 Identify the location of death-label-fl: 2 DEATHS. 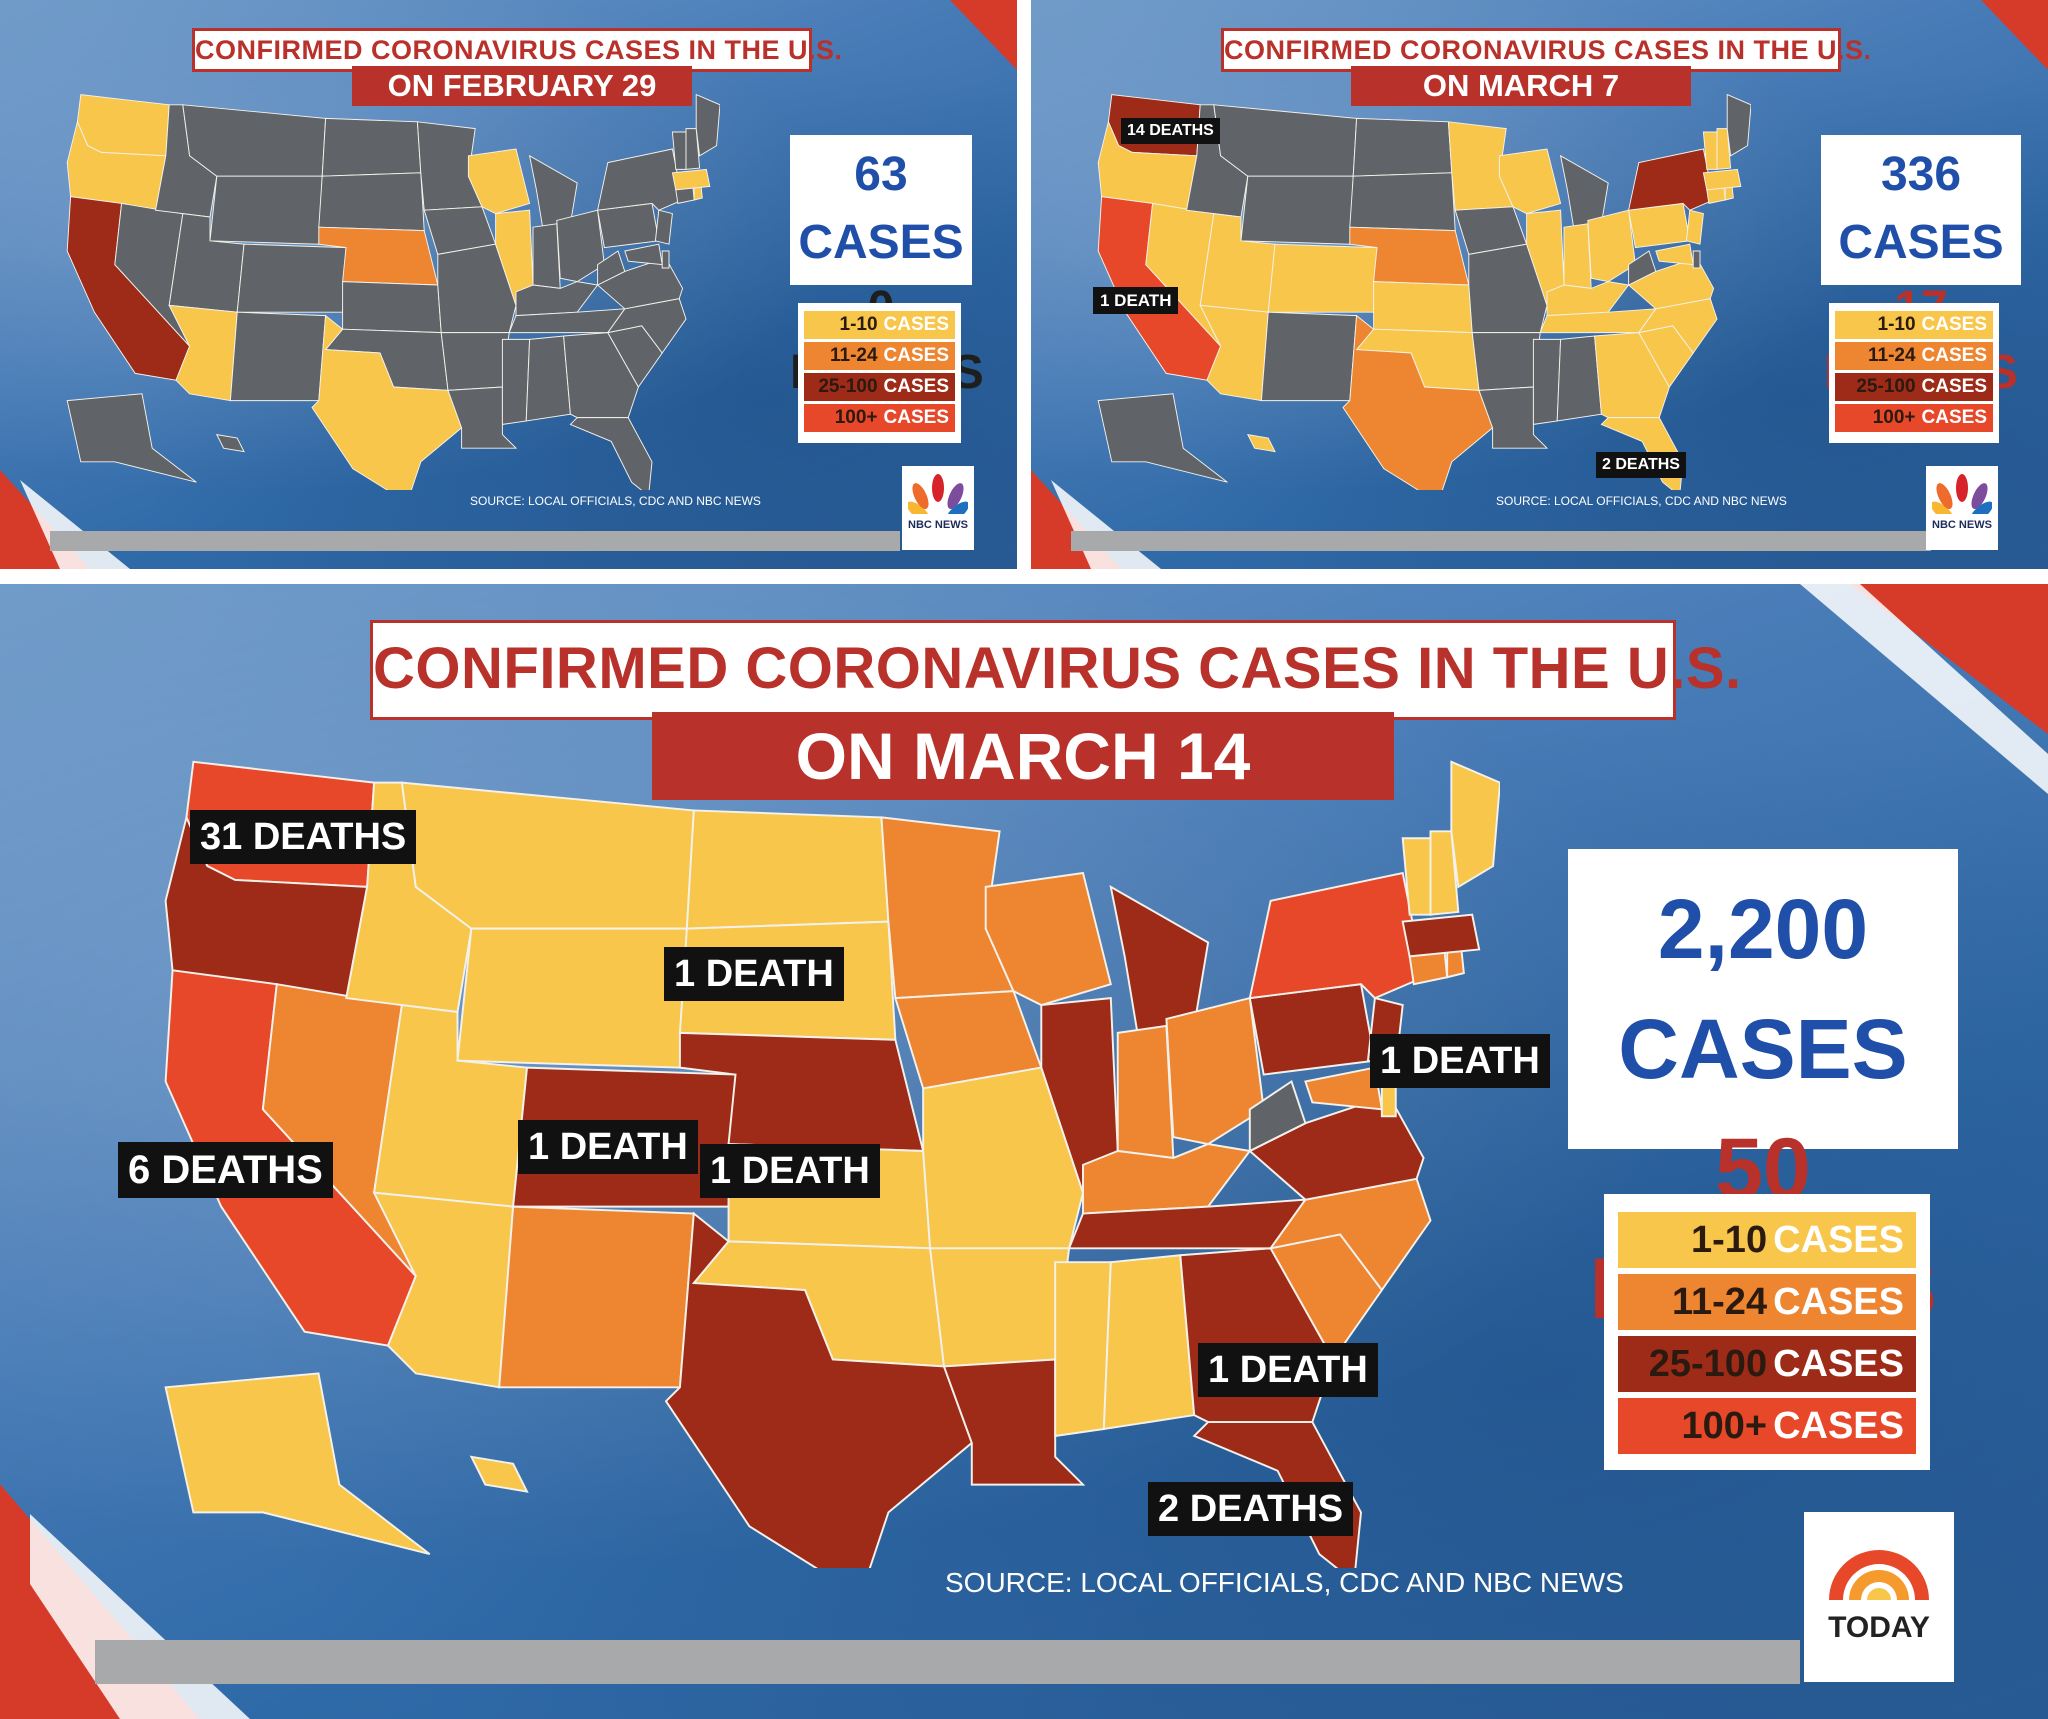
(1251, 1509).